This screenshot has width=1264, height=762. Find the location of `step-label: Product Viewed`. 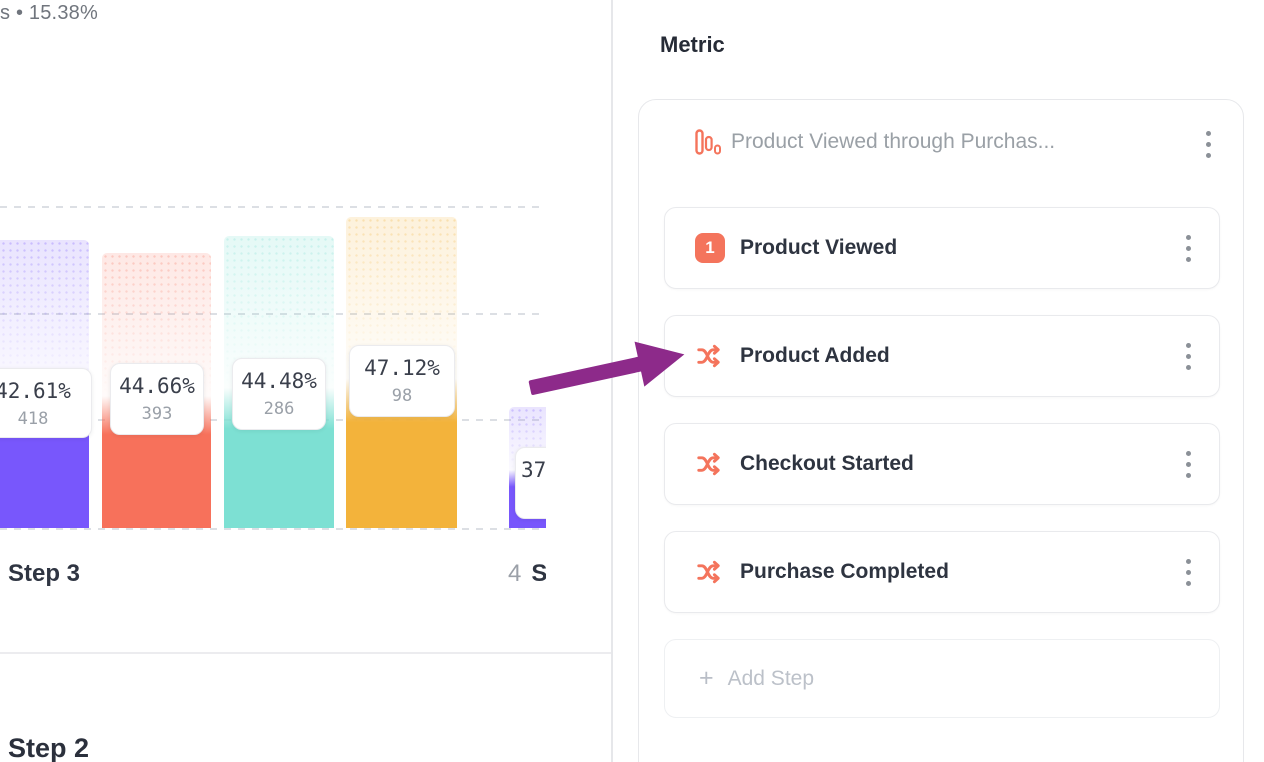

step-label: Product Viewed is located at coordinates (819, 247).